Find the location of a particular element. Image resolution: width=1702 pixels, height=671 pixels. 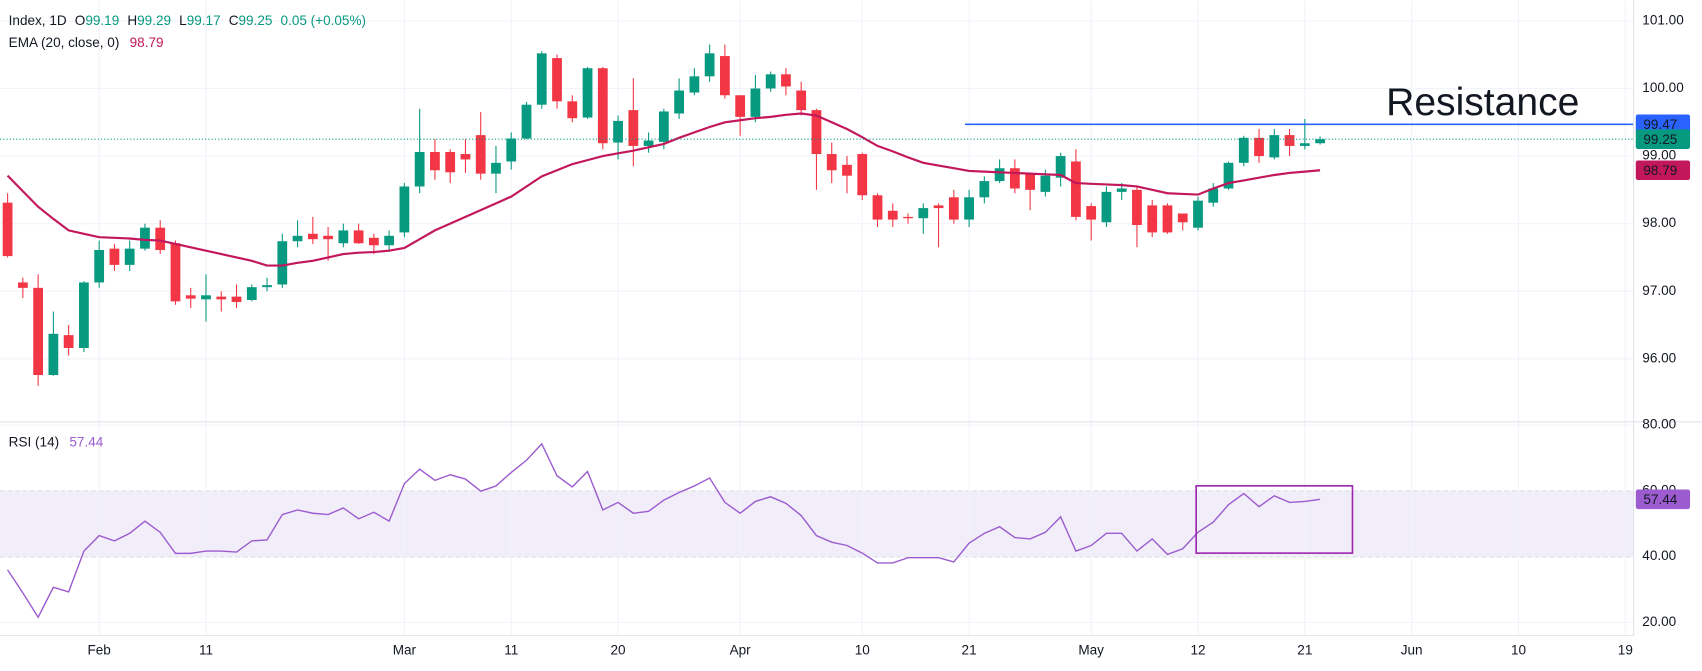

rsi-name: RSI (14) is located at coordinates (34, 441).